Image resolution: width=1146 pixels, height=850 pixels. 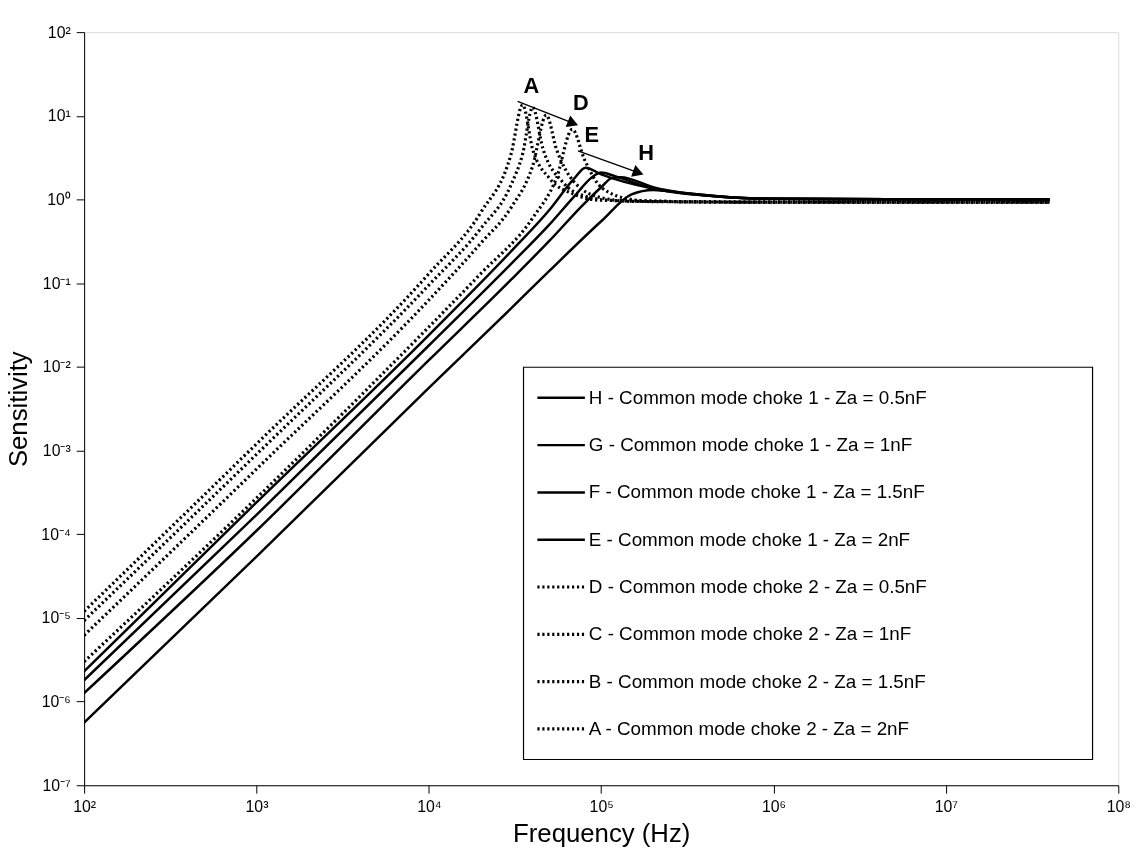 I want to click on legend-label: G - Common mode choke 1 - Za = 1nF, so click(x=750, y=445).